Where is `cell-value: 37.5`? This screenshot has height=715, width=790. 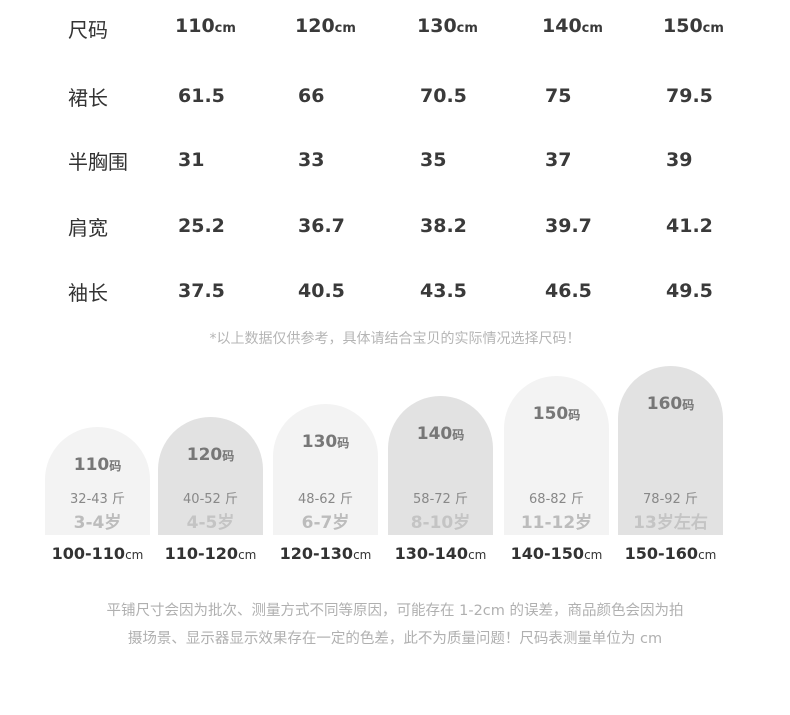 cell-value: 37.5 is located at coordinates (201, 291).